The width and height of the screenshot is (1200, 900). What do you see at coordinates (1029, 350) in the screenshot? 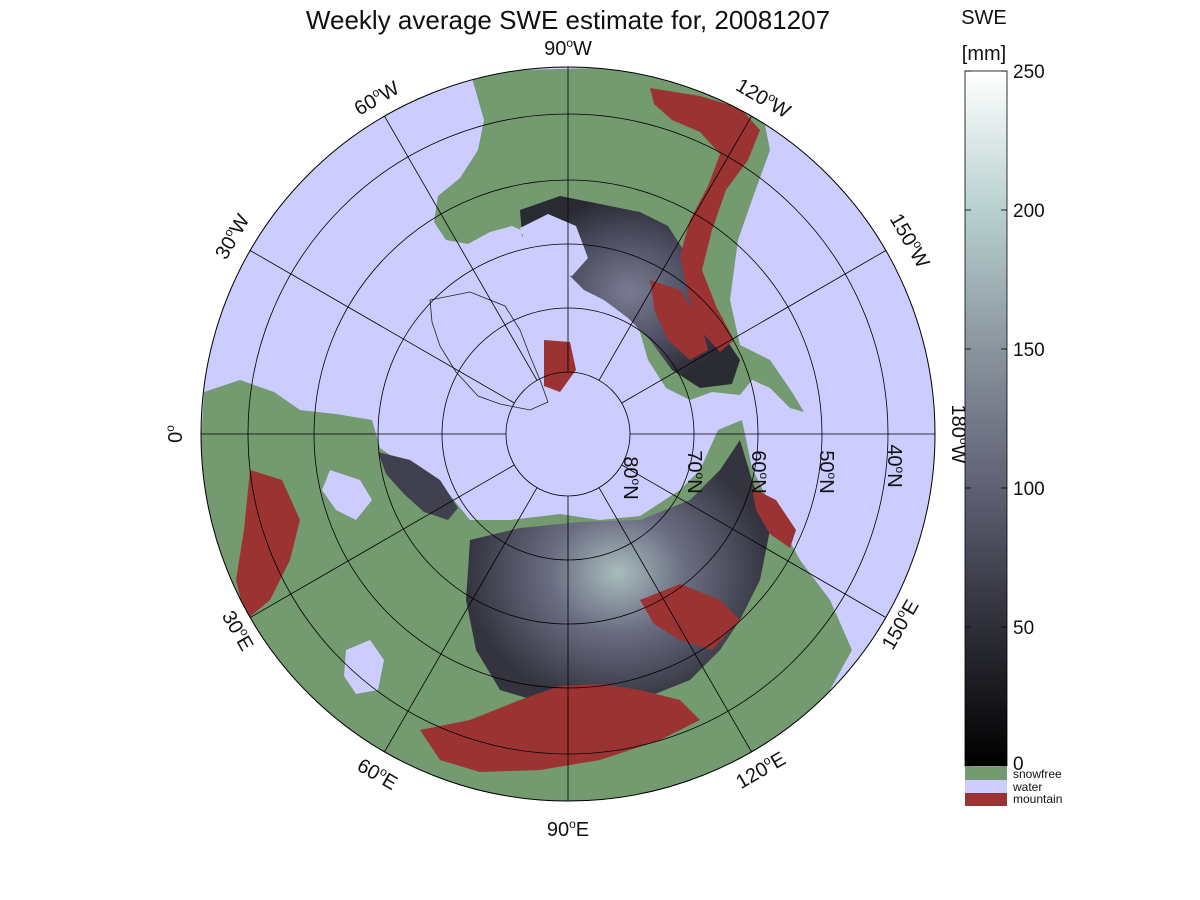
I see `colorbar-tick-label: 150` at bounding box center [1029, 350].